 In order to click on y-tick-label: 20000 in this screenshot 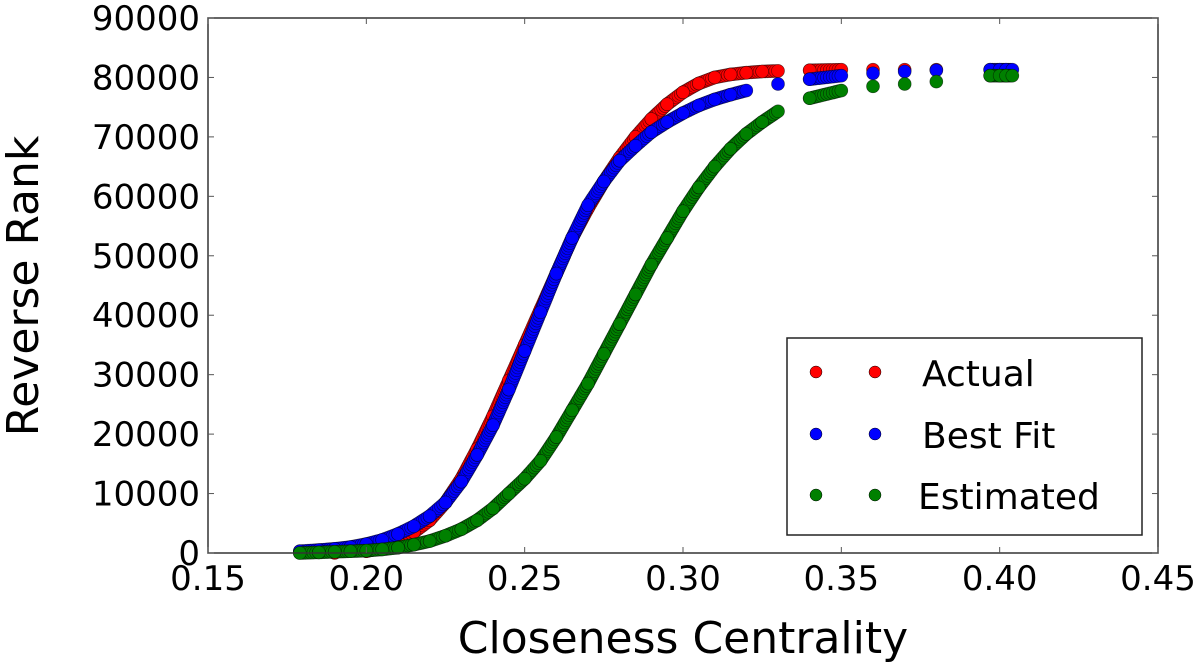, I will do `click(146, 435)`.